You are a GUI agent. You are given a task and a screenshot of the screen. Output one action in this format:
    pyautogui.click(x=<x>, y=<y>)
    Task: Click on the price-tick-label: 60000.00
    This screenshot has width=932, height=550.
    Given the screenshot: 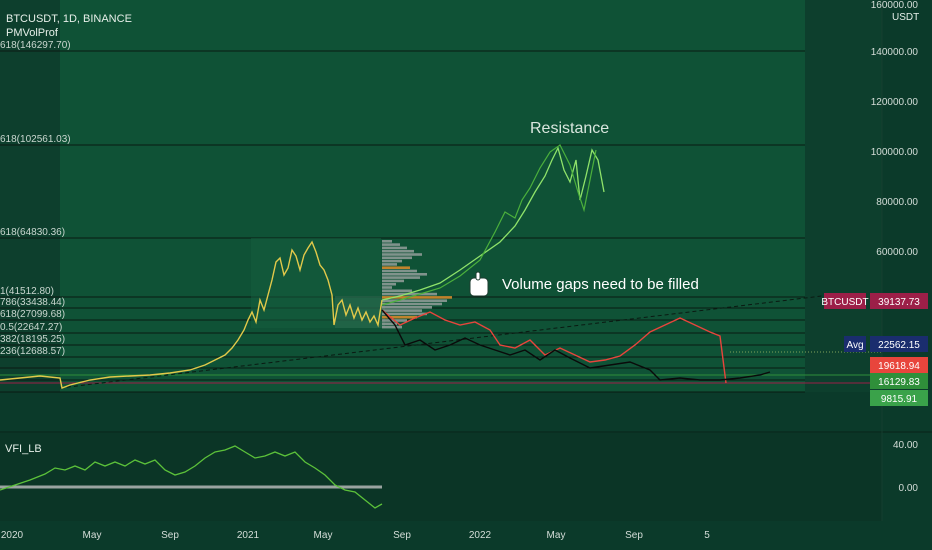 What is the action you would take?
    pyautogui.click(x=897, y=252)
    